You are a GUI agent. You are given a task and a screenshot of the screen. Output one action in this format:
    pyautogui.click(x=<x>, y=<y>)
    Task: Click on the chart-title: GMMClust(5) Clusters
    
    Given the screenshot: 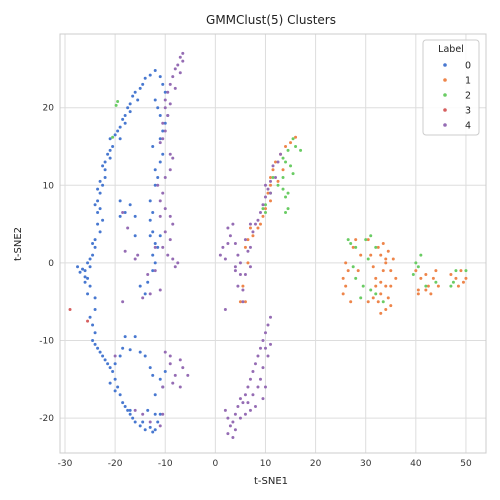 What is the action you would take?
    pyautogui.click(x=271, y=20)
    